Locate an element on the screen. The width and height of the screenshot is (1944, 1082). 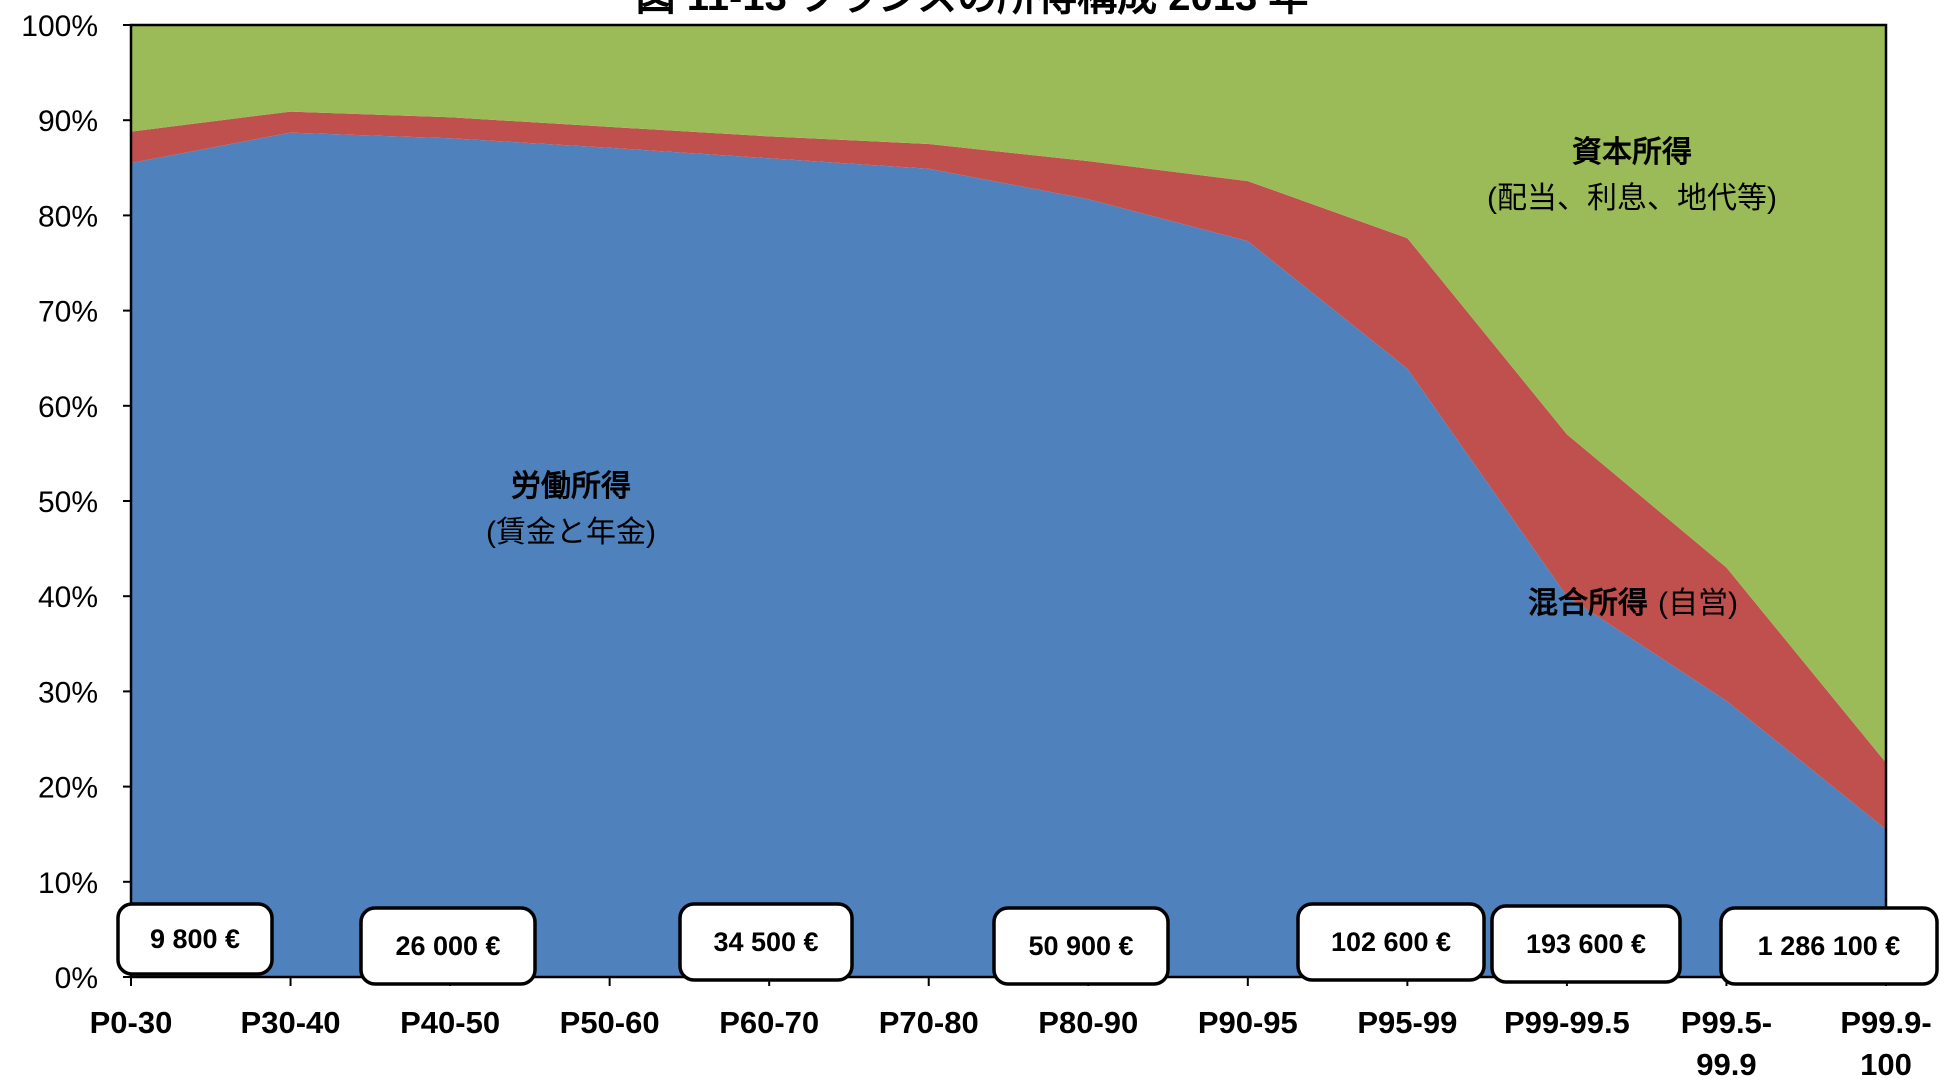
capital-income-sublabel: (配当、利息、地代等) is located at coordinates (1632, 198).